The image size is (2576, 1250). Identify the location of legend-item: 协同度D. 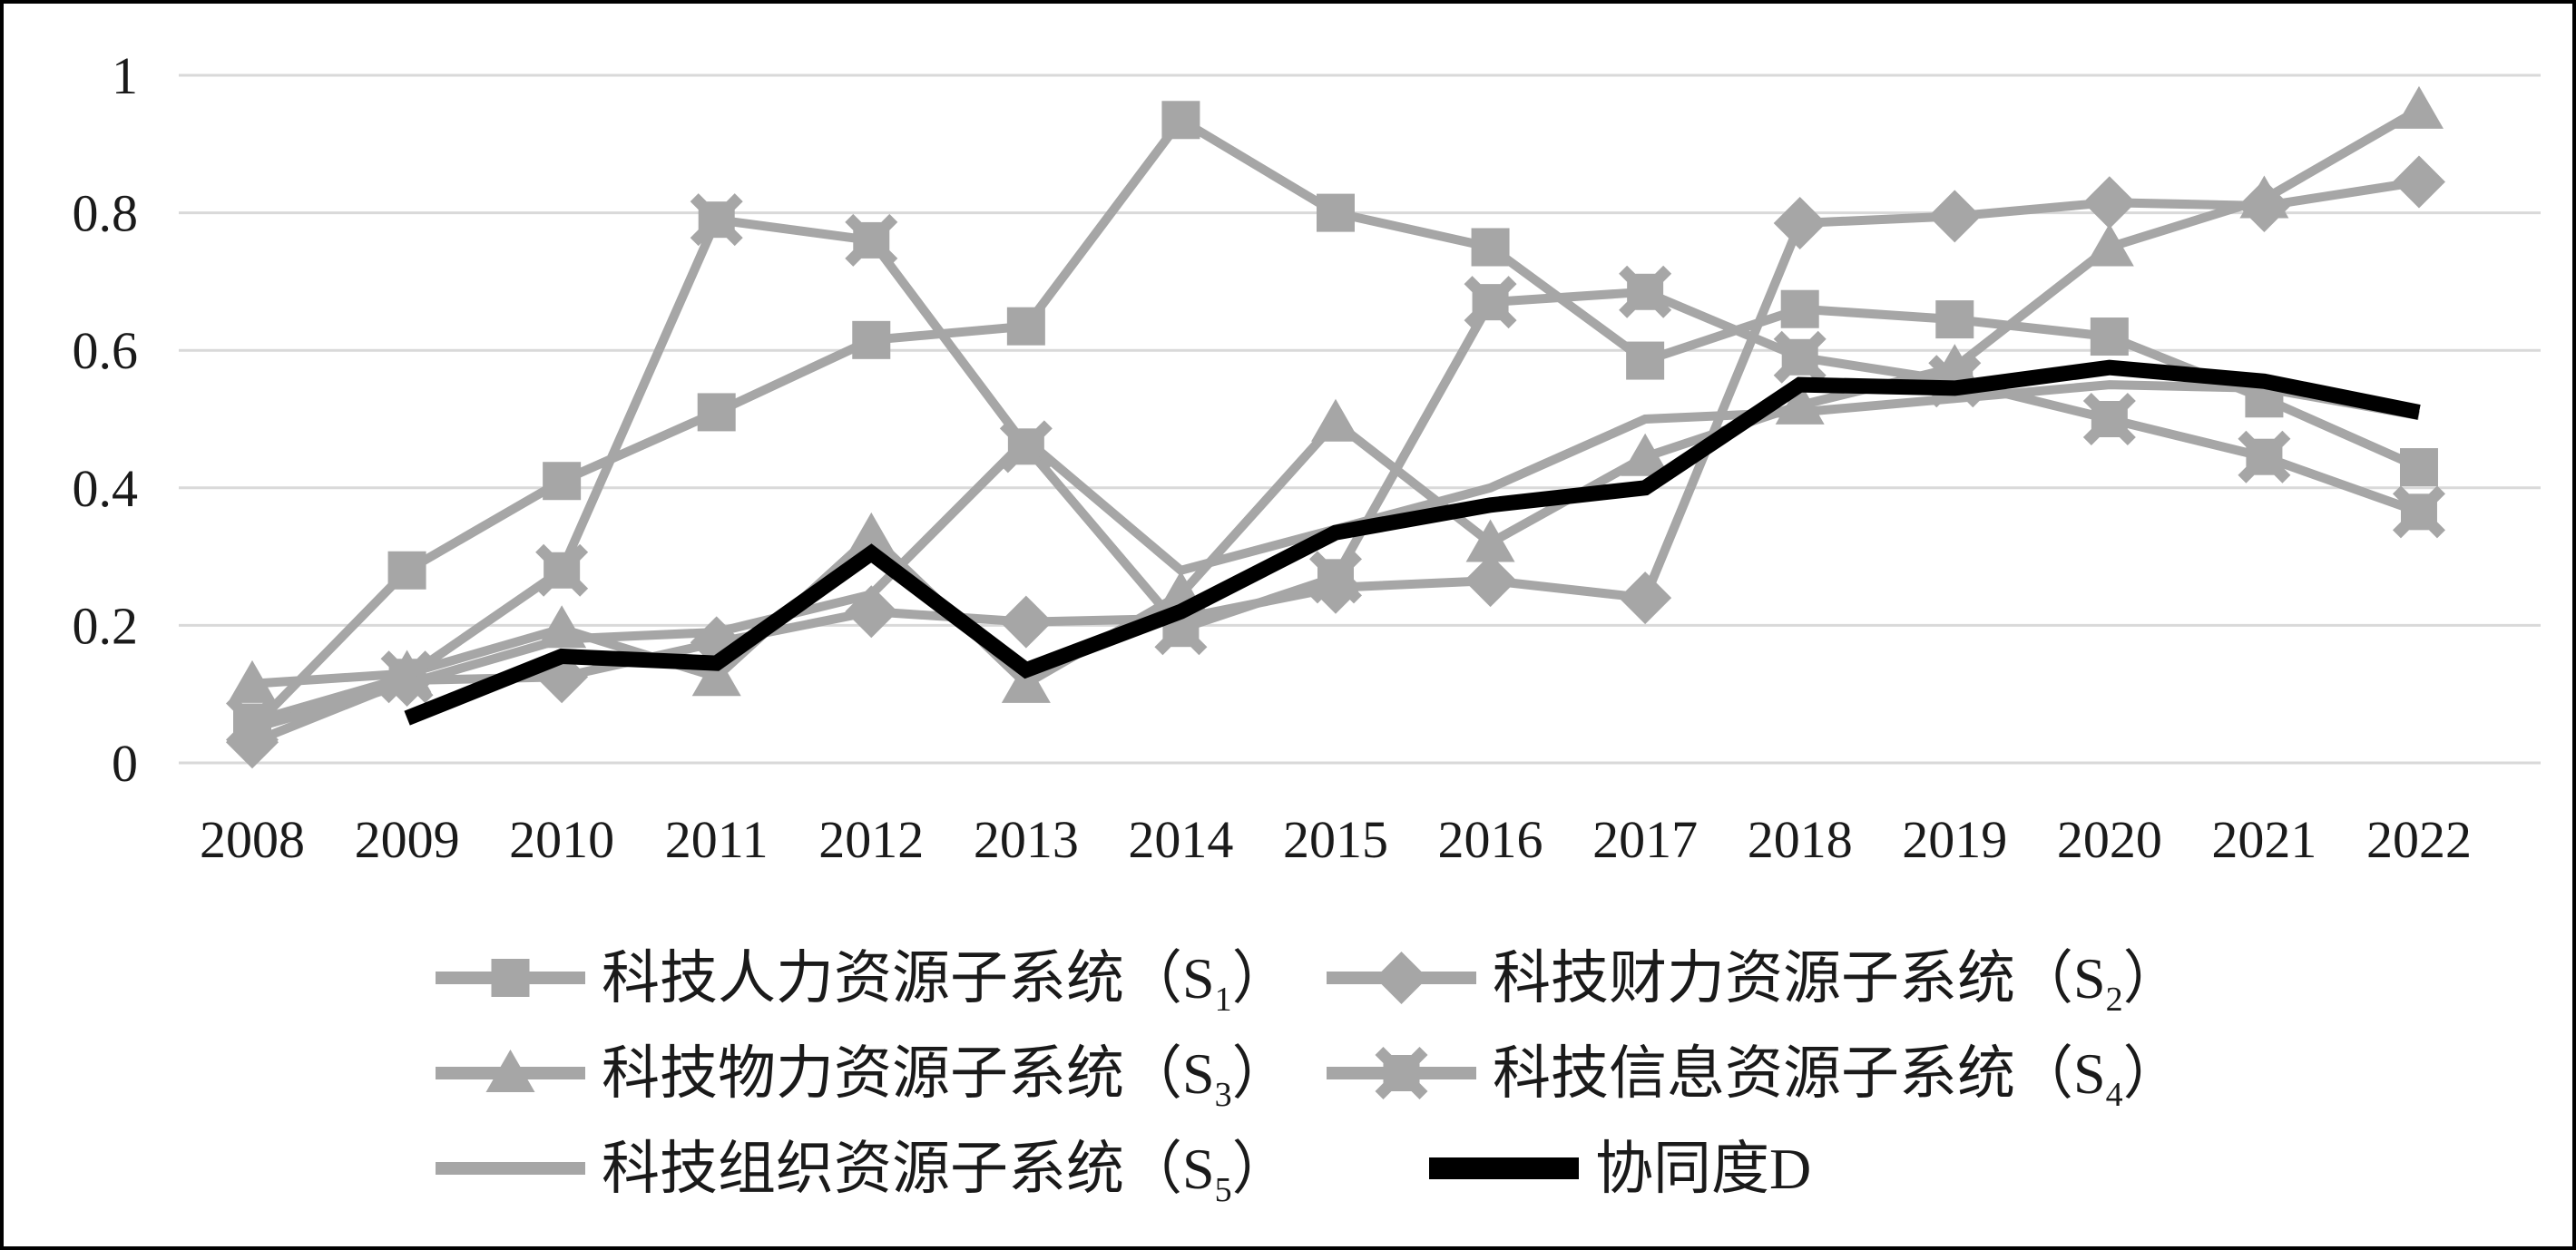
(1620, 1169).